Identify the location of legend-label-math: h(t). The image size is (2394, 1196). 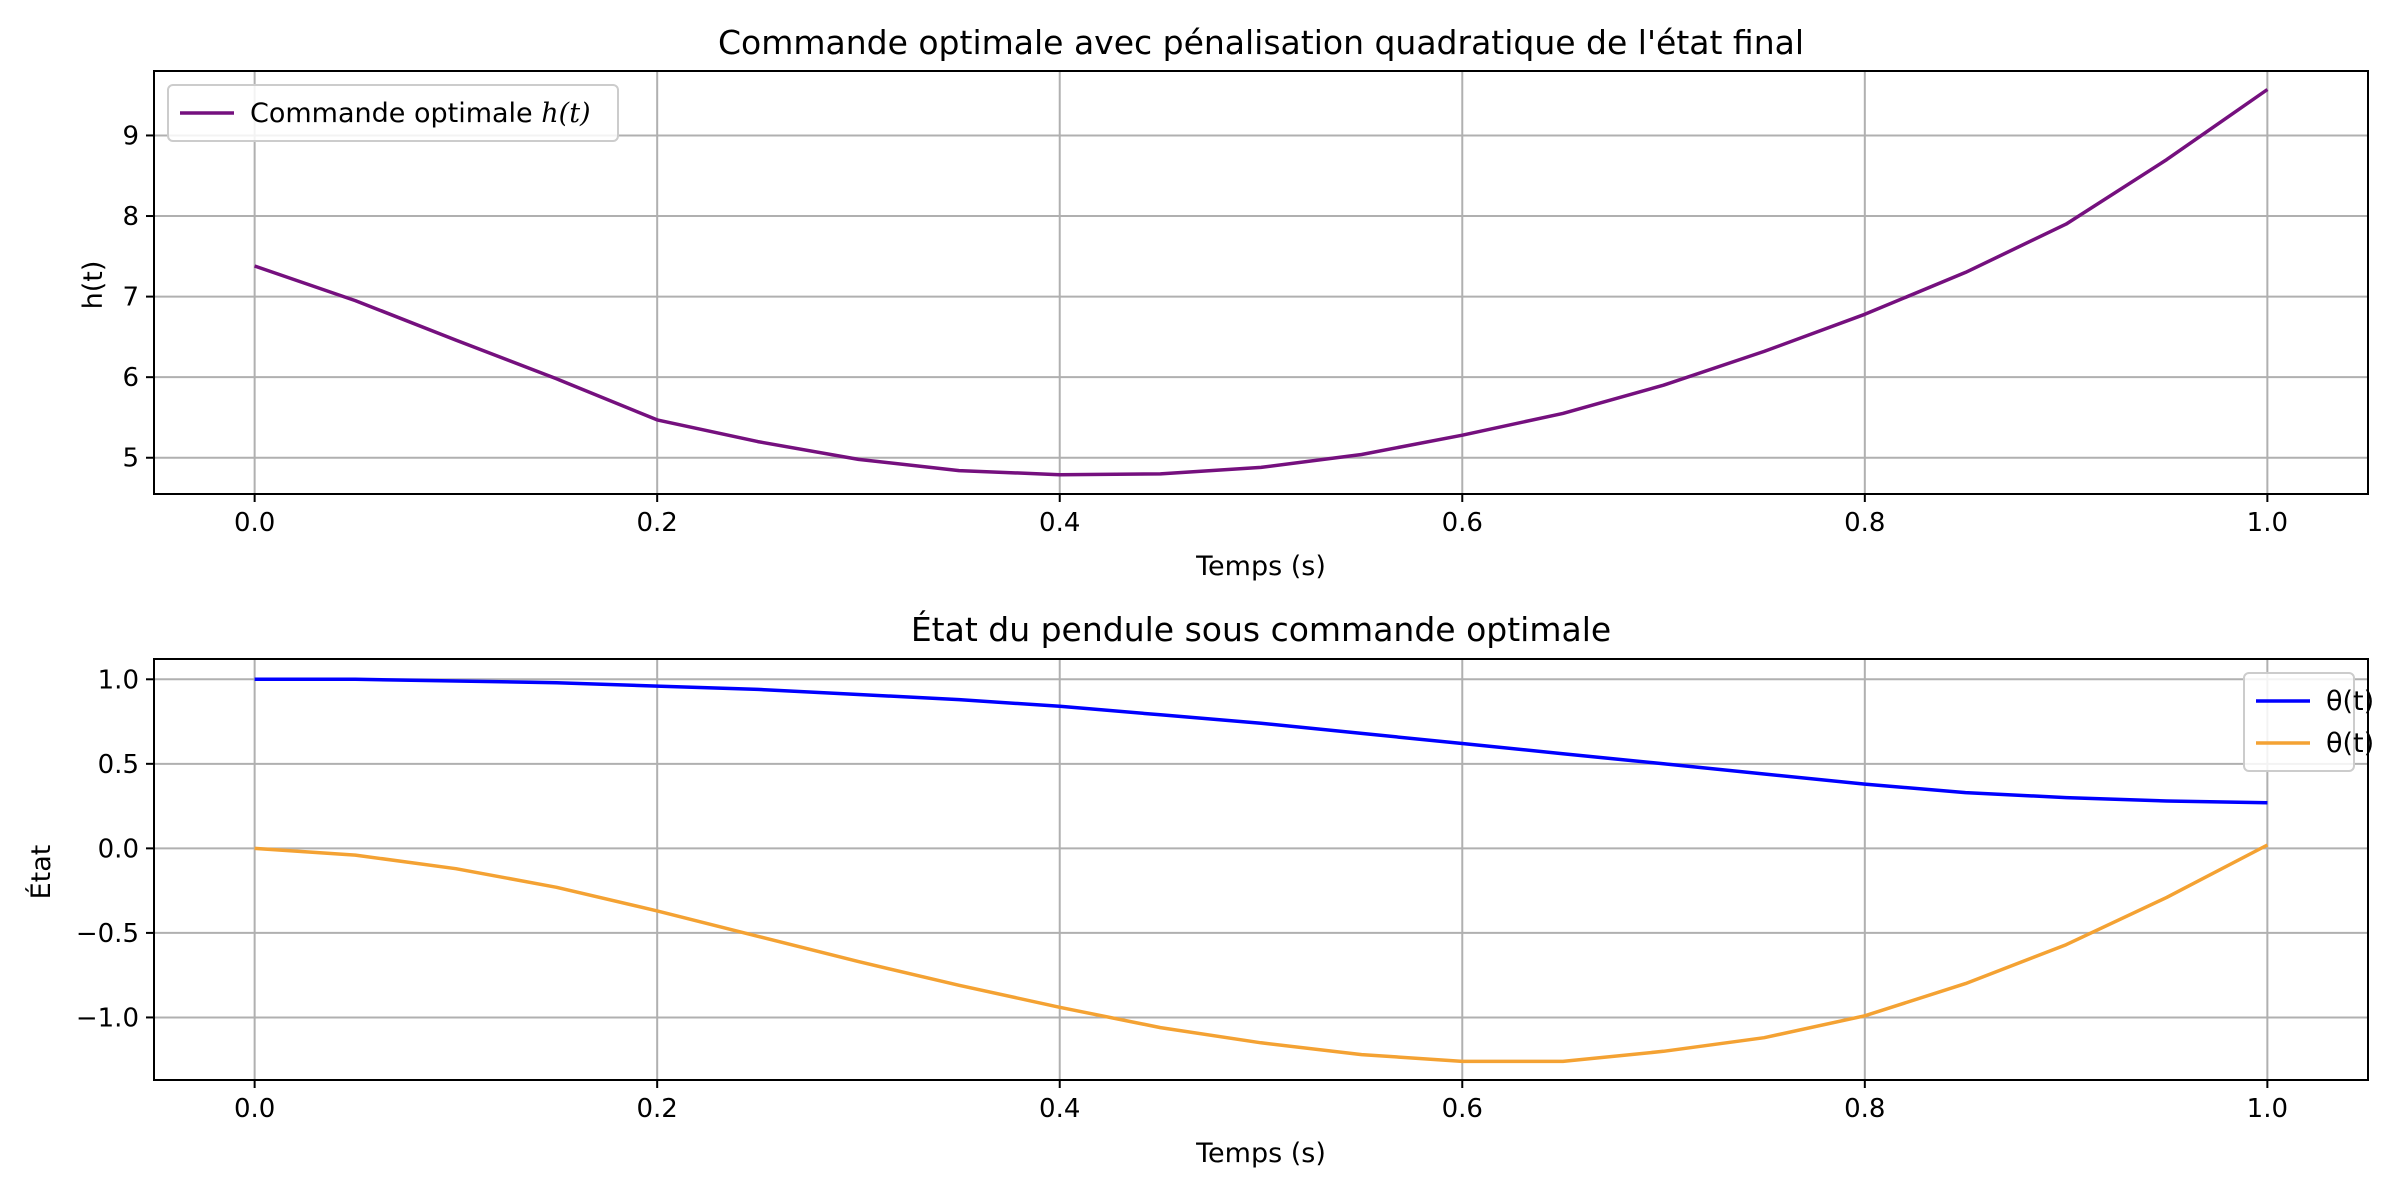
(565, 113).